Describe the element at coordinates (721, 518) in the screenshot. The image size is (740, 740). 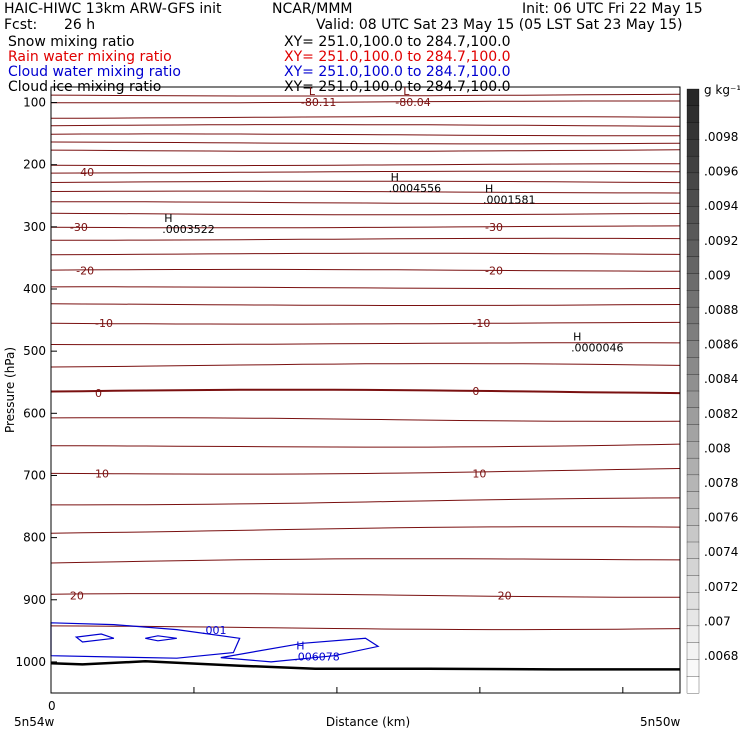
I see `colorbar-tick-label: .0076` at that location.